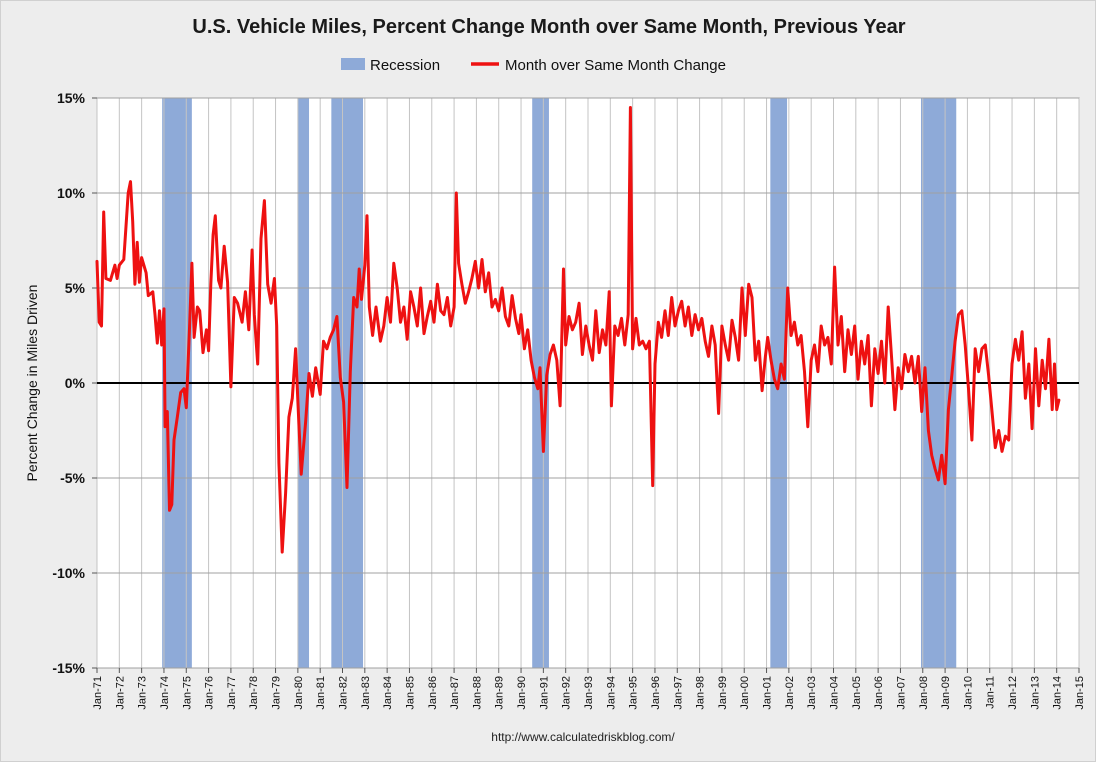 The height and width of the screenshot is (763, 1096). Describe the element at coordinates (321, 693) in the screenshot. I see `x-tick-label: Jan-81` at that location.